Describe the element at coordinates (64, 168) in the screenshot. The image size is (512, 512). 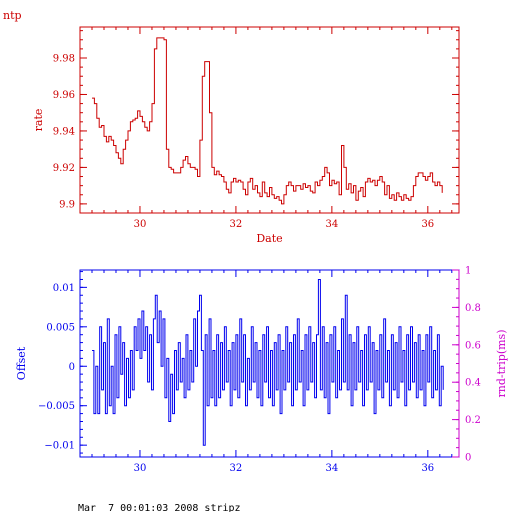
I see `y-tick-label: 9.92` at that location.